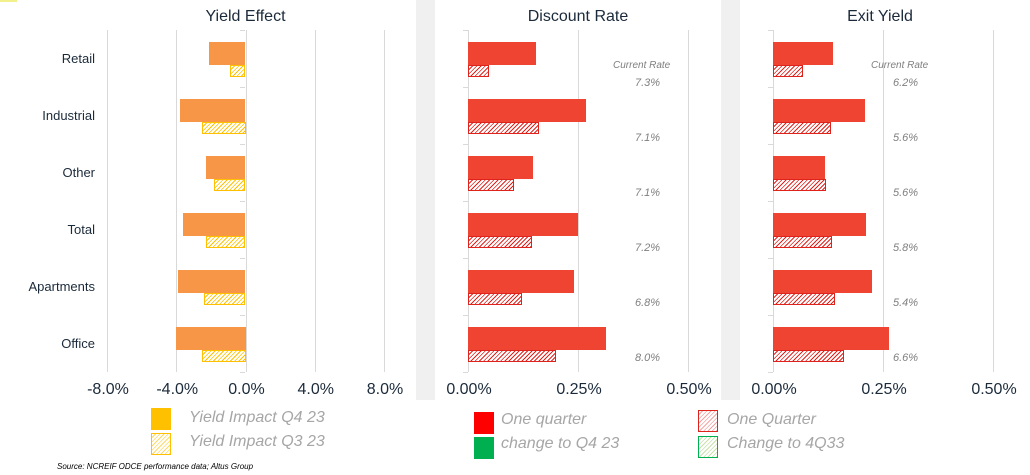 The width and height of the screenshot is (1030, 475). Describe the element at coordinates (245, 16) in the screenshot. I see `chart-title: Yield Effect` at that location.